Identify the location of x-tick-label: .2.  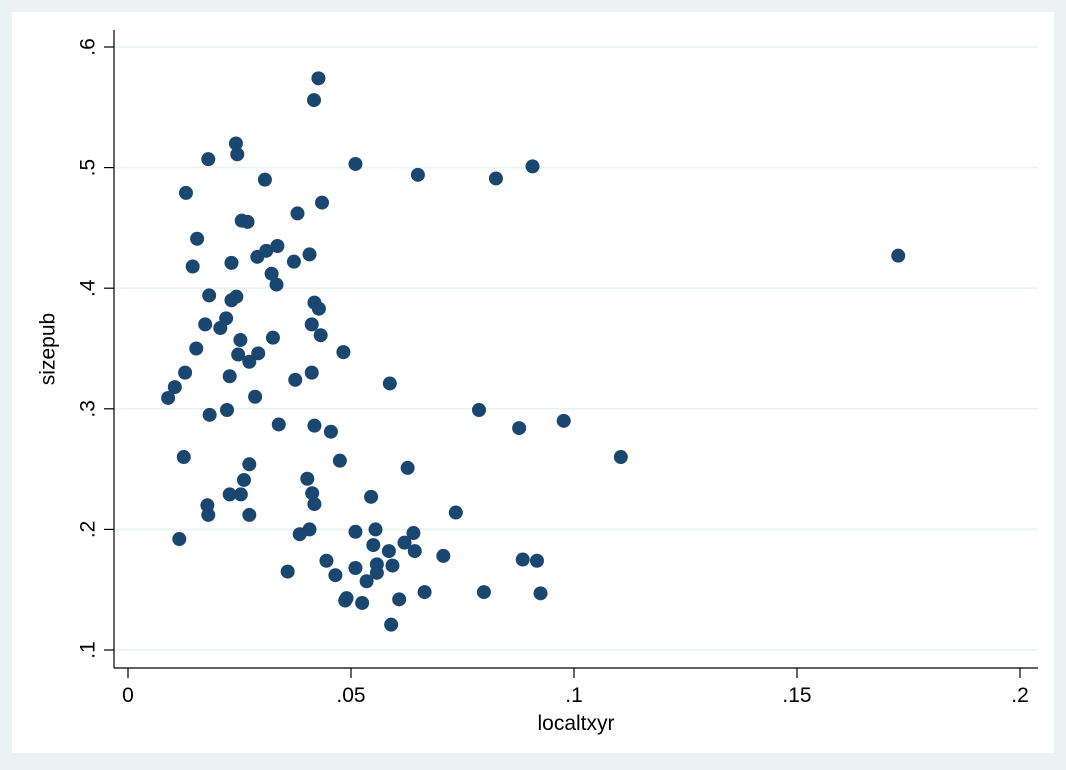
(1020, 695).